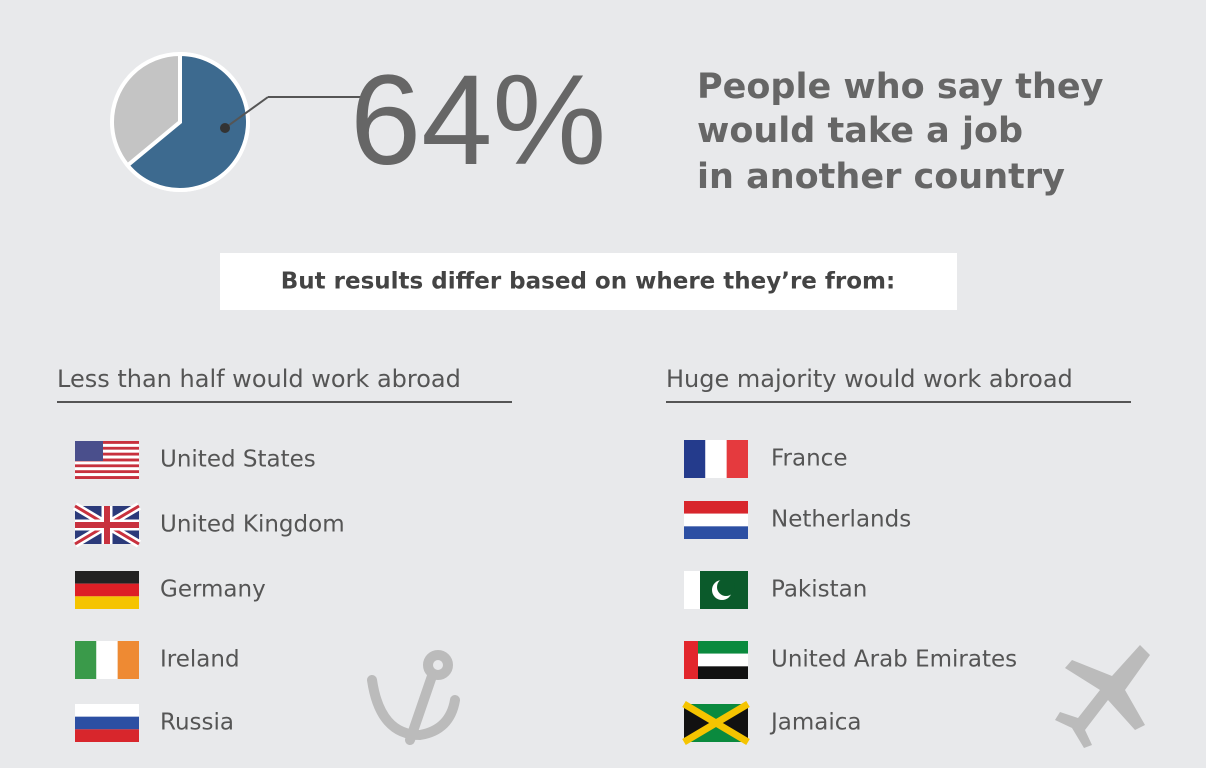 Image resolution: width=1206 pixels, height=768 pixels. What do you see at coordinates (413, 697) in the screenshot?
I see `anchor-icon` at bounding box center [413, 697].